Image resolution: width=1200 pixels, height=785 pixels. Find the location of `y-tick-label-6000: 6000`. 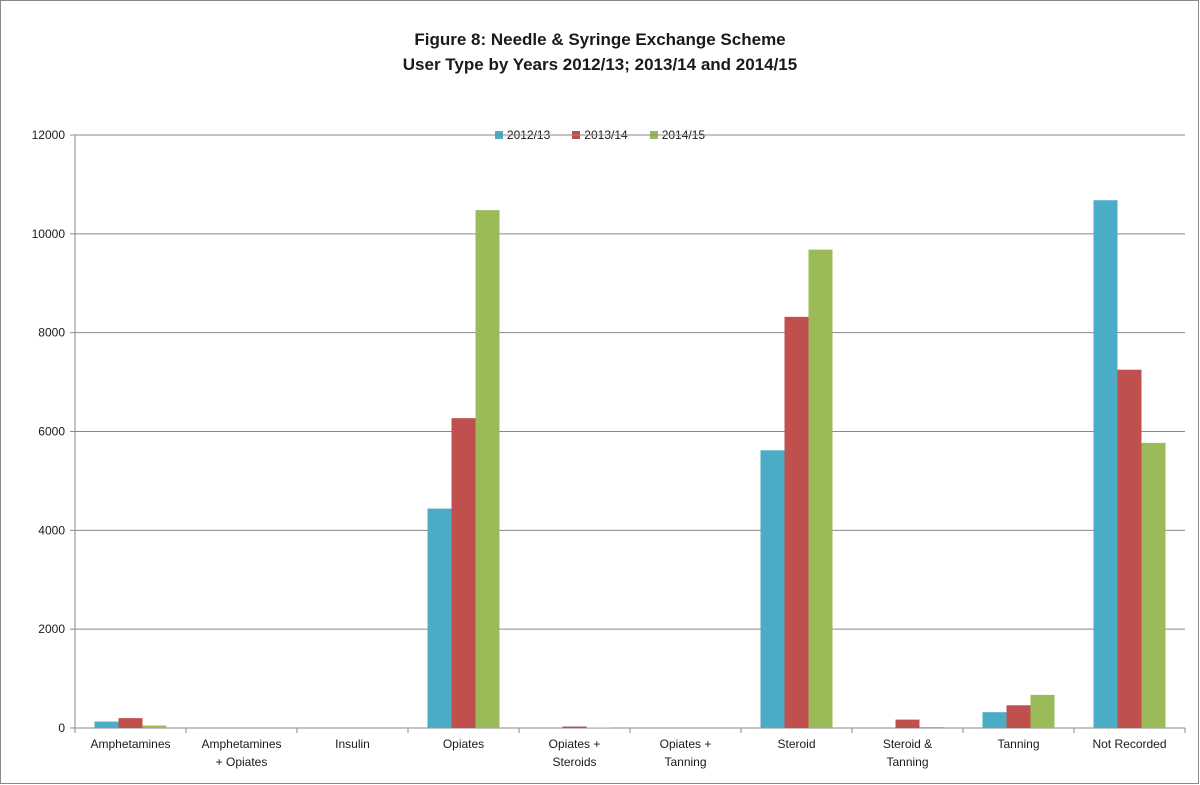

y-tick-label-6000: 6000 is located at coordinates (51, 432).